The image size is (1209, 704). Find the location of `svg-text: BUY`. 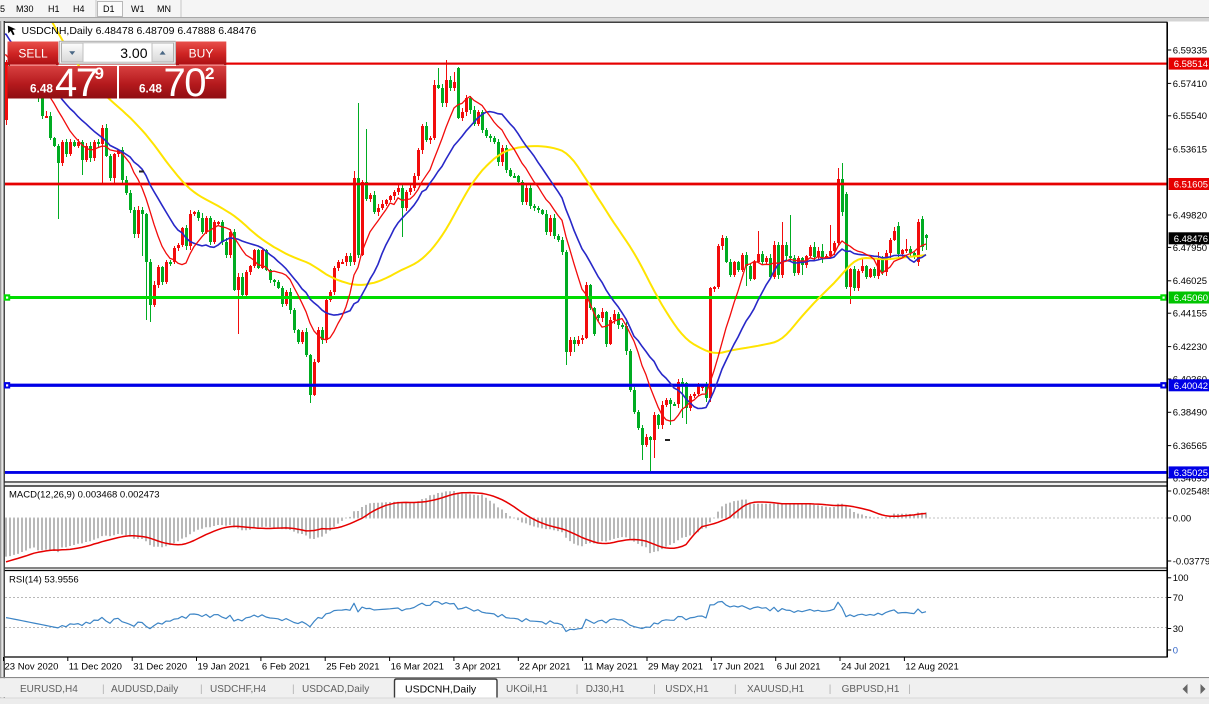

svg-text: BUY is located at coordinates (201, 54).